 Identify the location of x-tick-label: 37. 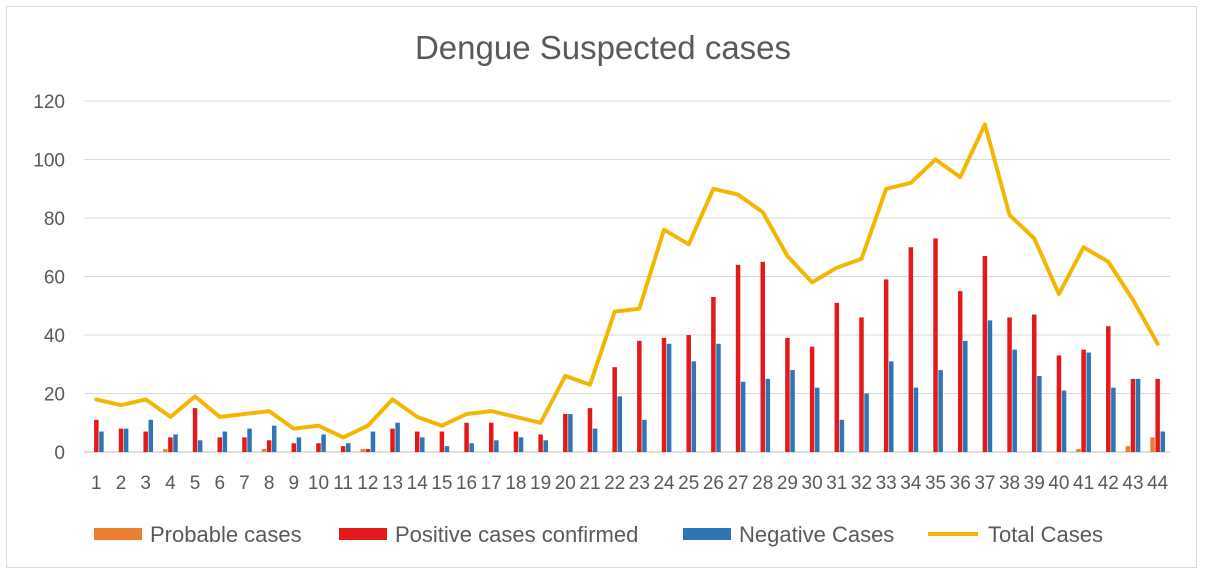
(984, 483).